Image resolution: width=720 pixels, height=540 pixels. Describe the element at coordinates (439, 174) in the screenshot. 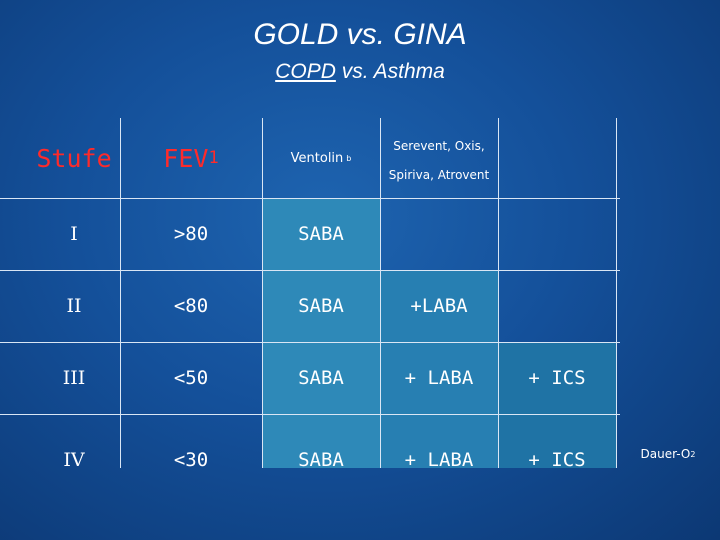

I see `header-serevent-line2: Spiriva, Atrovent` at that location.